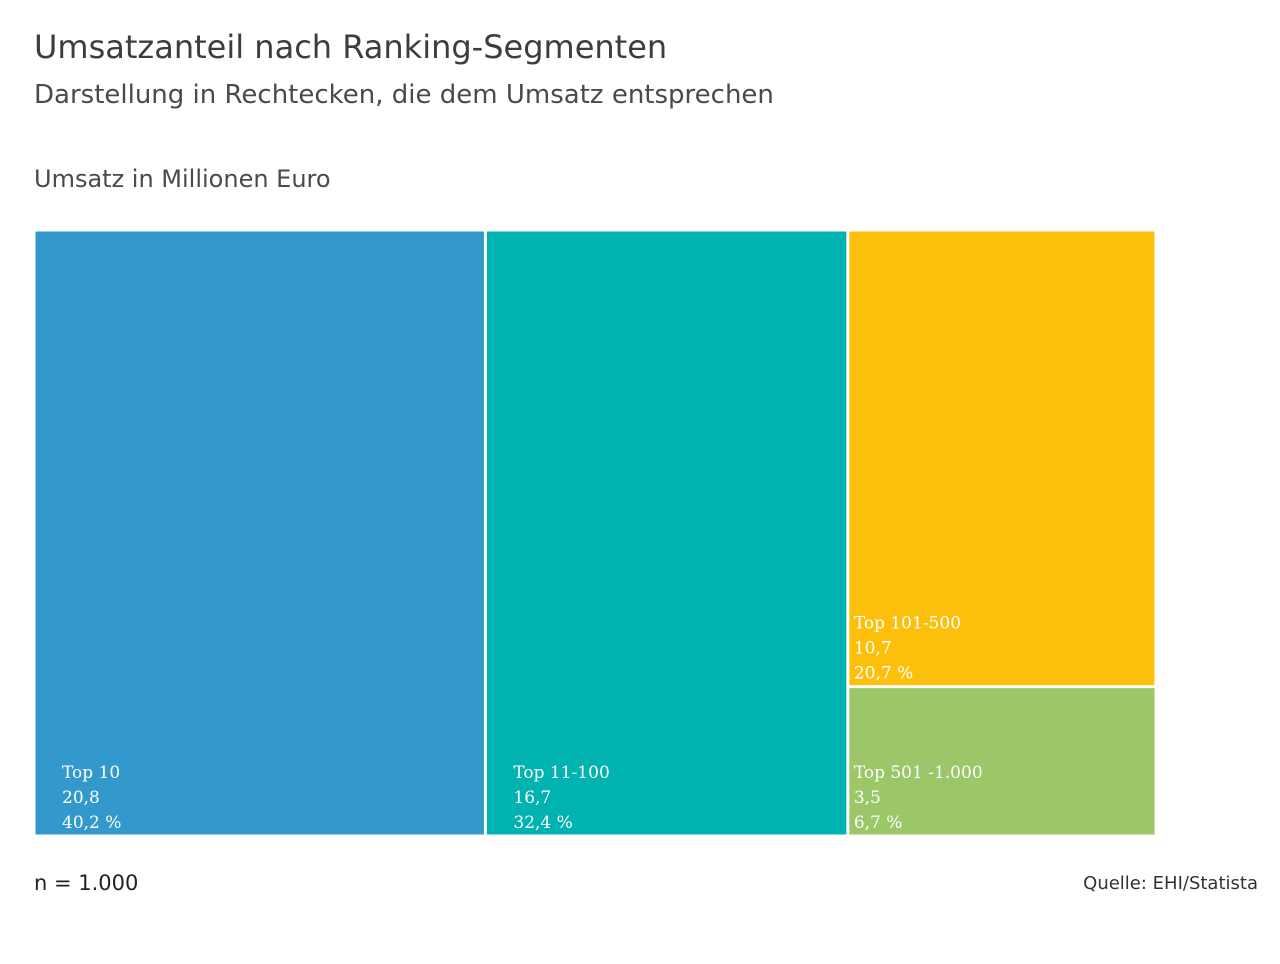 The width and height of the screenshot is (1280, 964). Describe the element at coordinates (561, 773) in the screenshot. I see `tile-label-top-11-100: Top 11-100` at that location.